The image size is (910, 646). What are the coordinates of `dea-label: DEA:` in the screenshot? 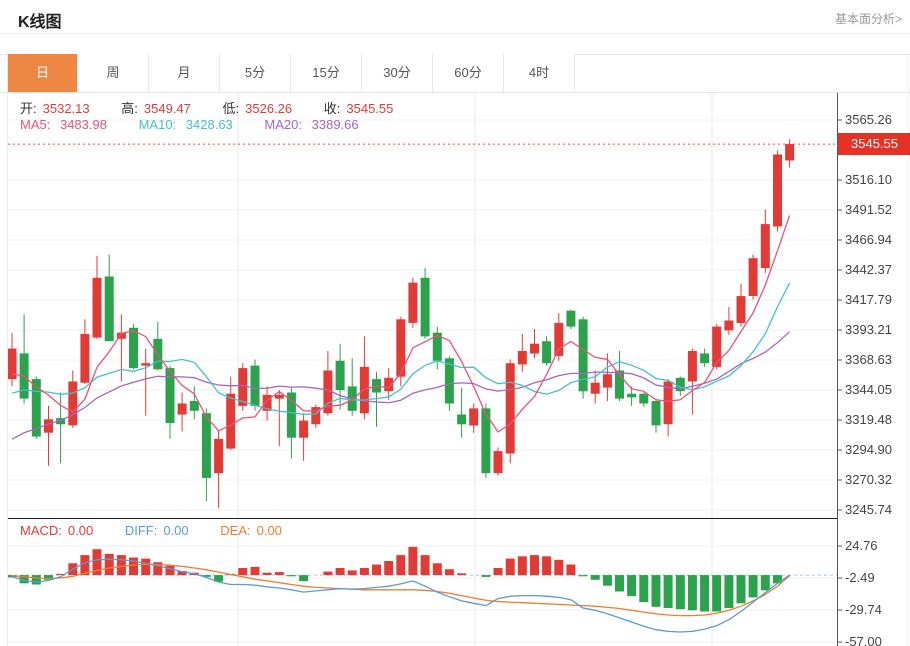 It's located at (235, 530).